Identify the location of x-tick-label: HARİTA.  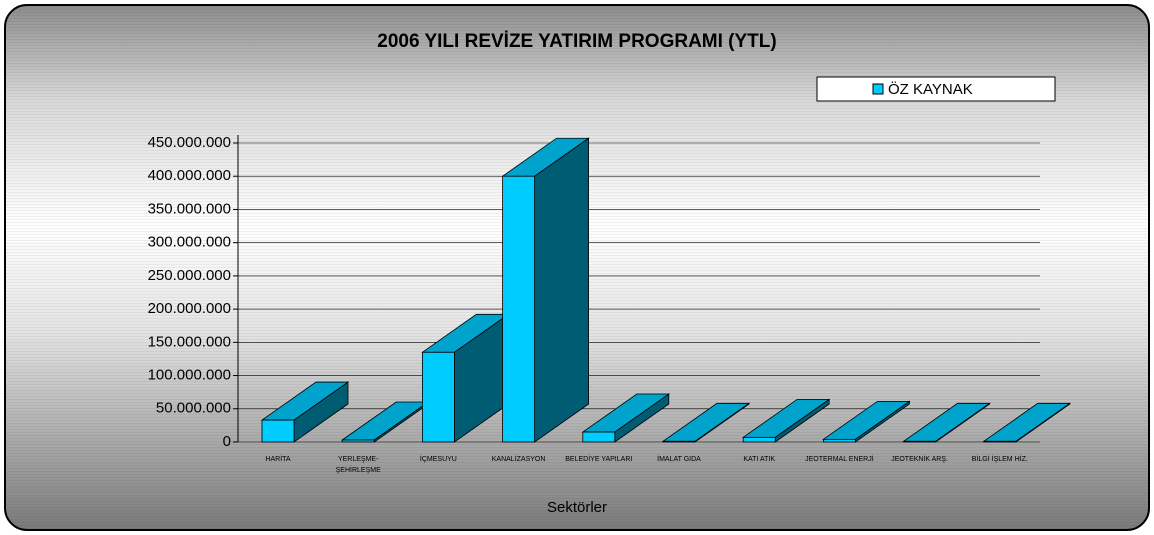
(278, 459).